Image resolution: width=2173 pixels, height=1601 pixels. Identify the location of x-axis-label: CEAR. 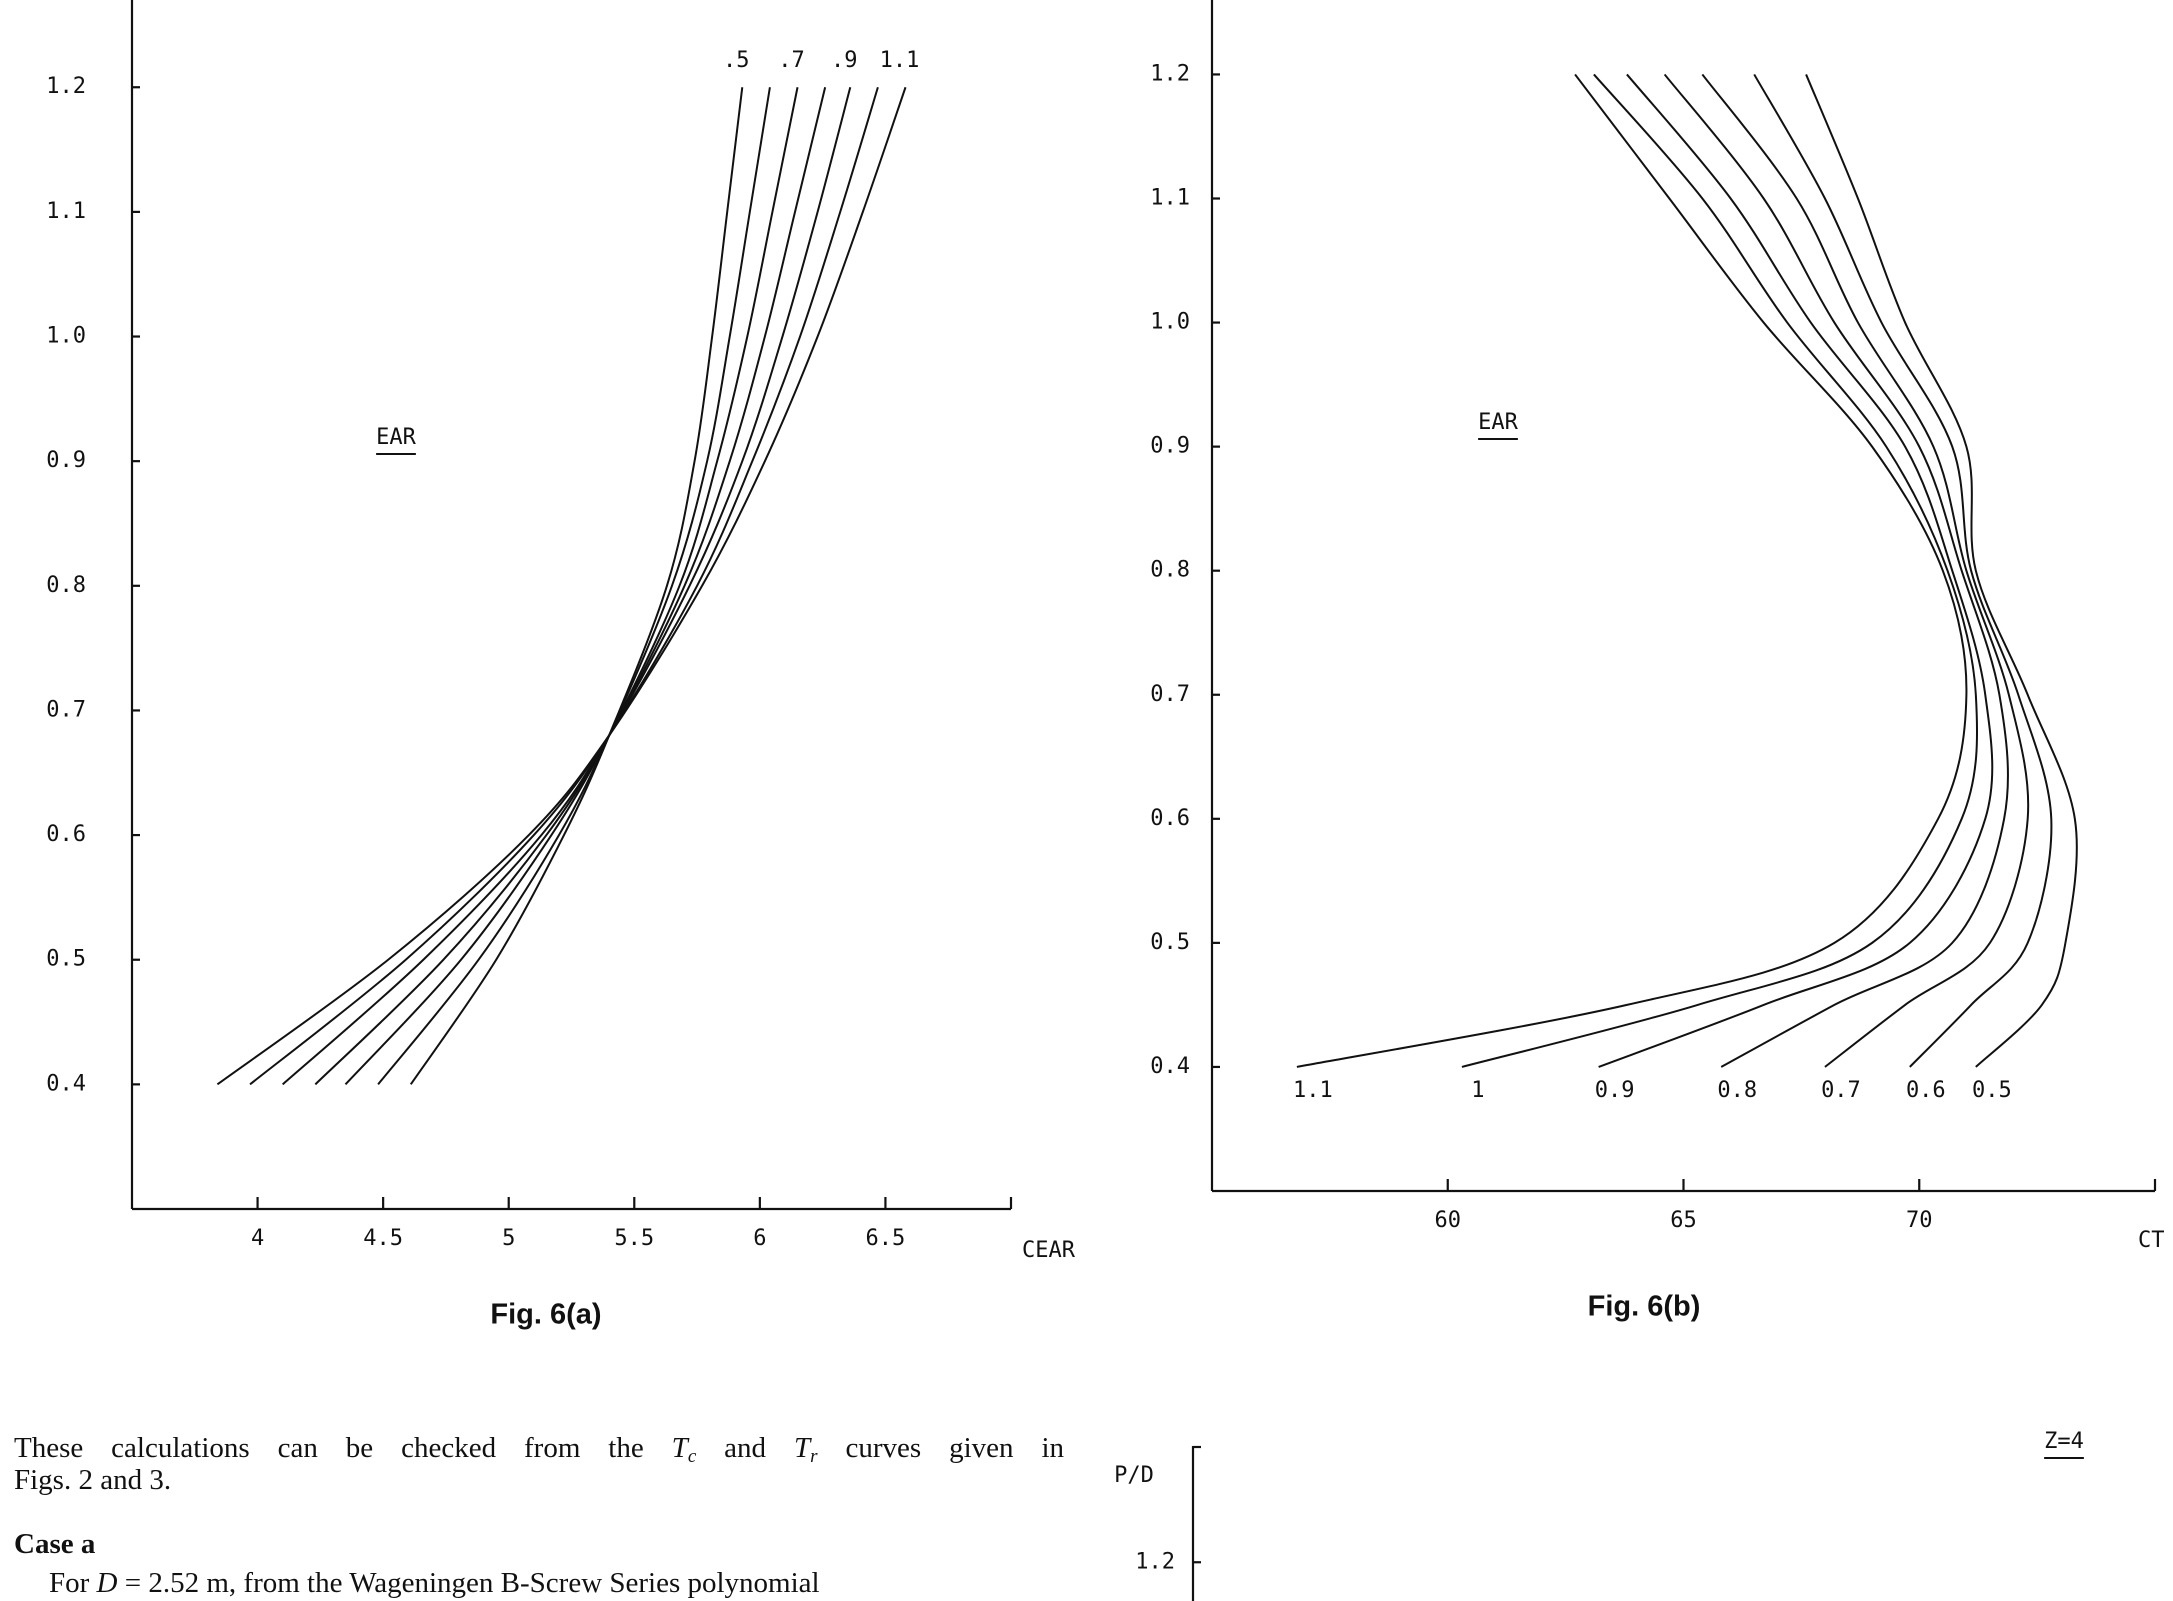
(1049, 1250).